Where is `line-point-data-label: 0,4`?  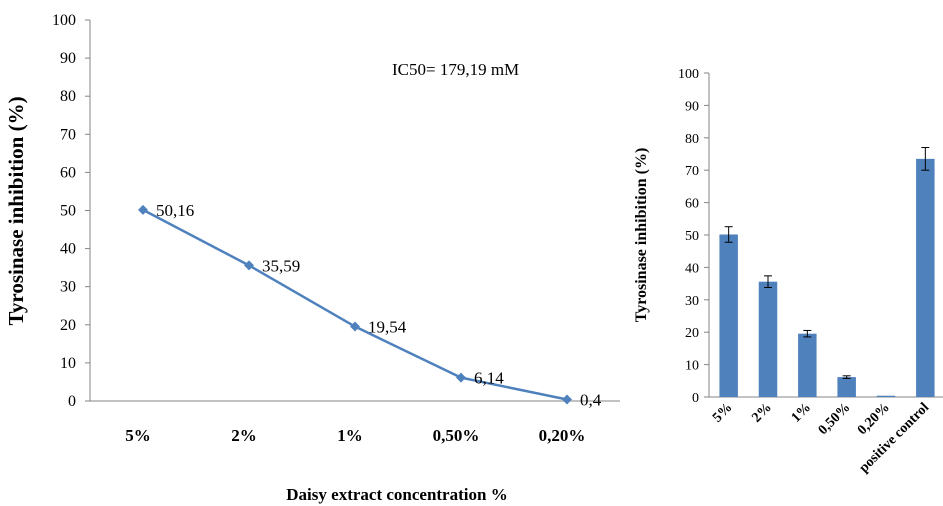
line-point-data-label: 0,4 is located at coordinates (591, 399).